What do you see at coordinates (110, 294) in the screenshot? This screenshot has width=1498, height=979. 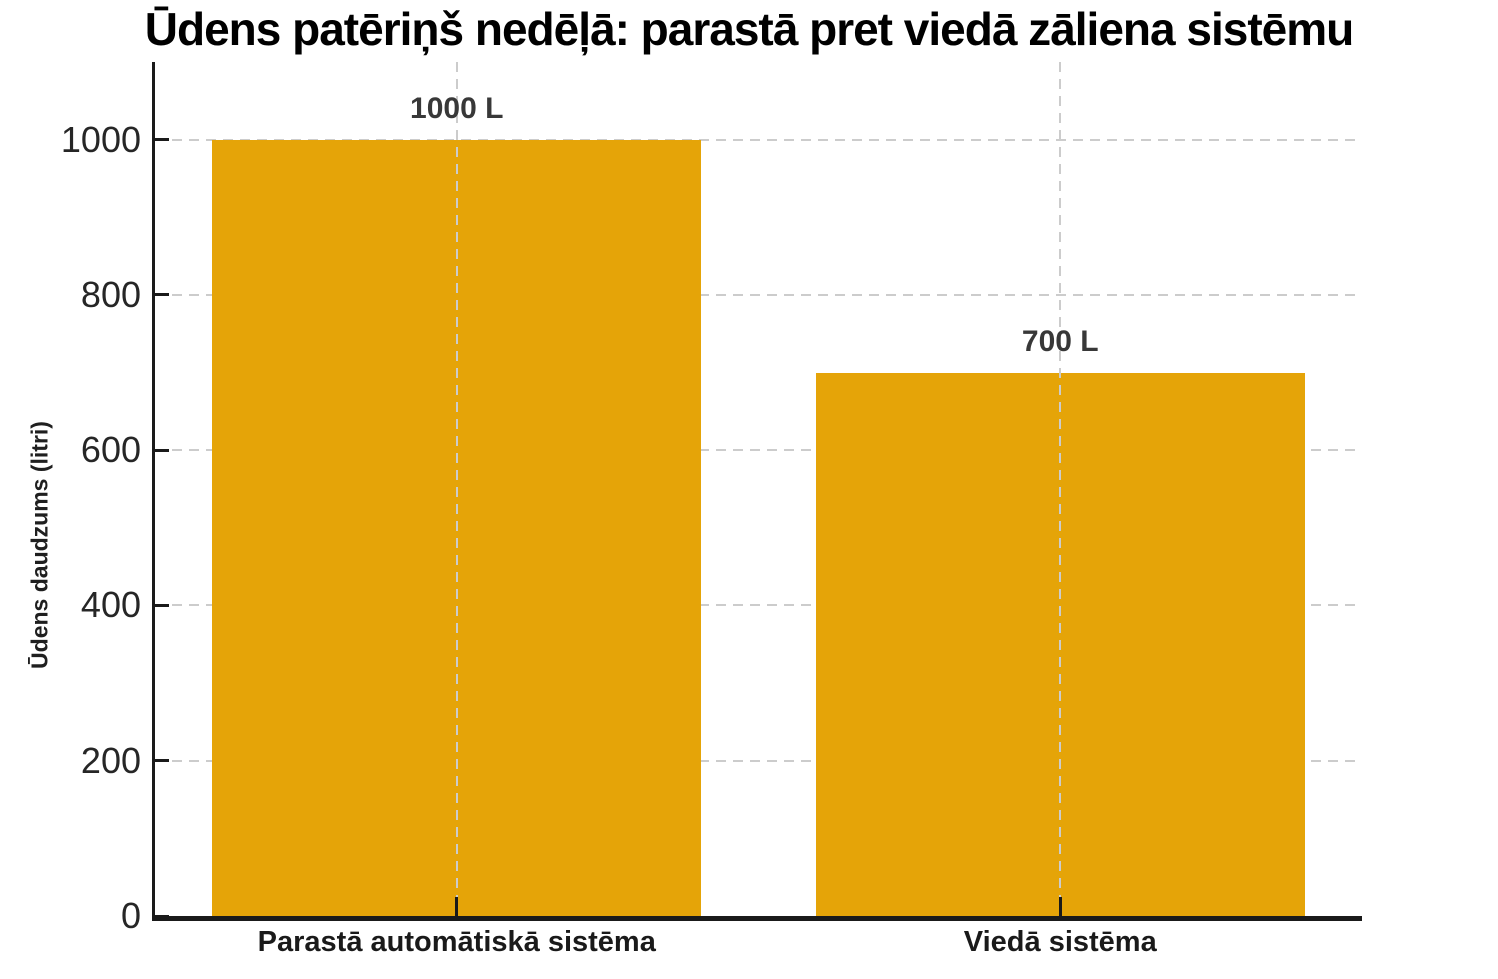 I see `y-tick-label: 800` at bounding box center [110, 294].